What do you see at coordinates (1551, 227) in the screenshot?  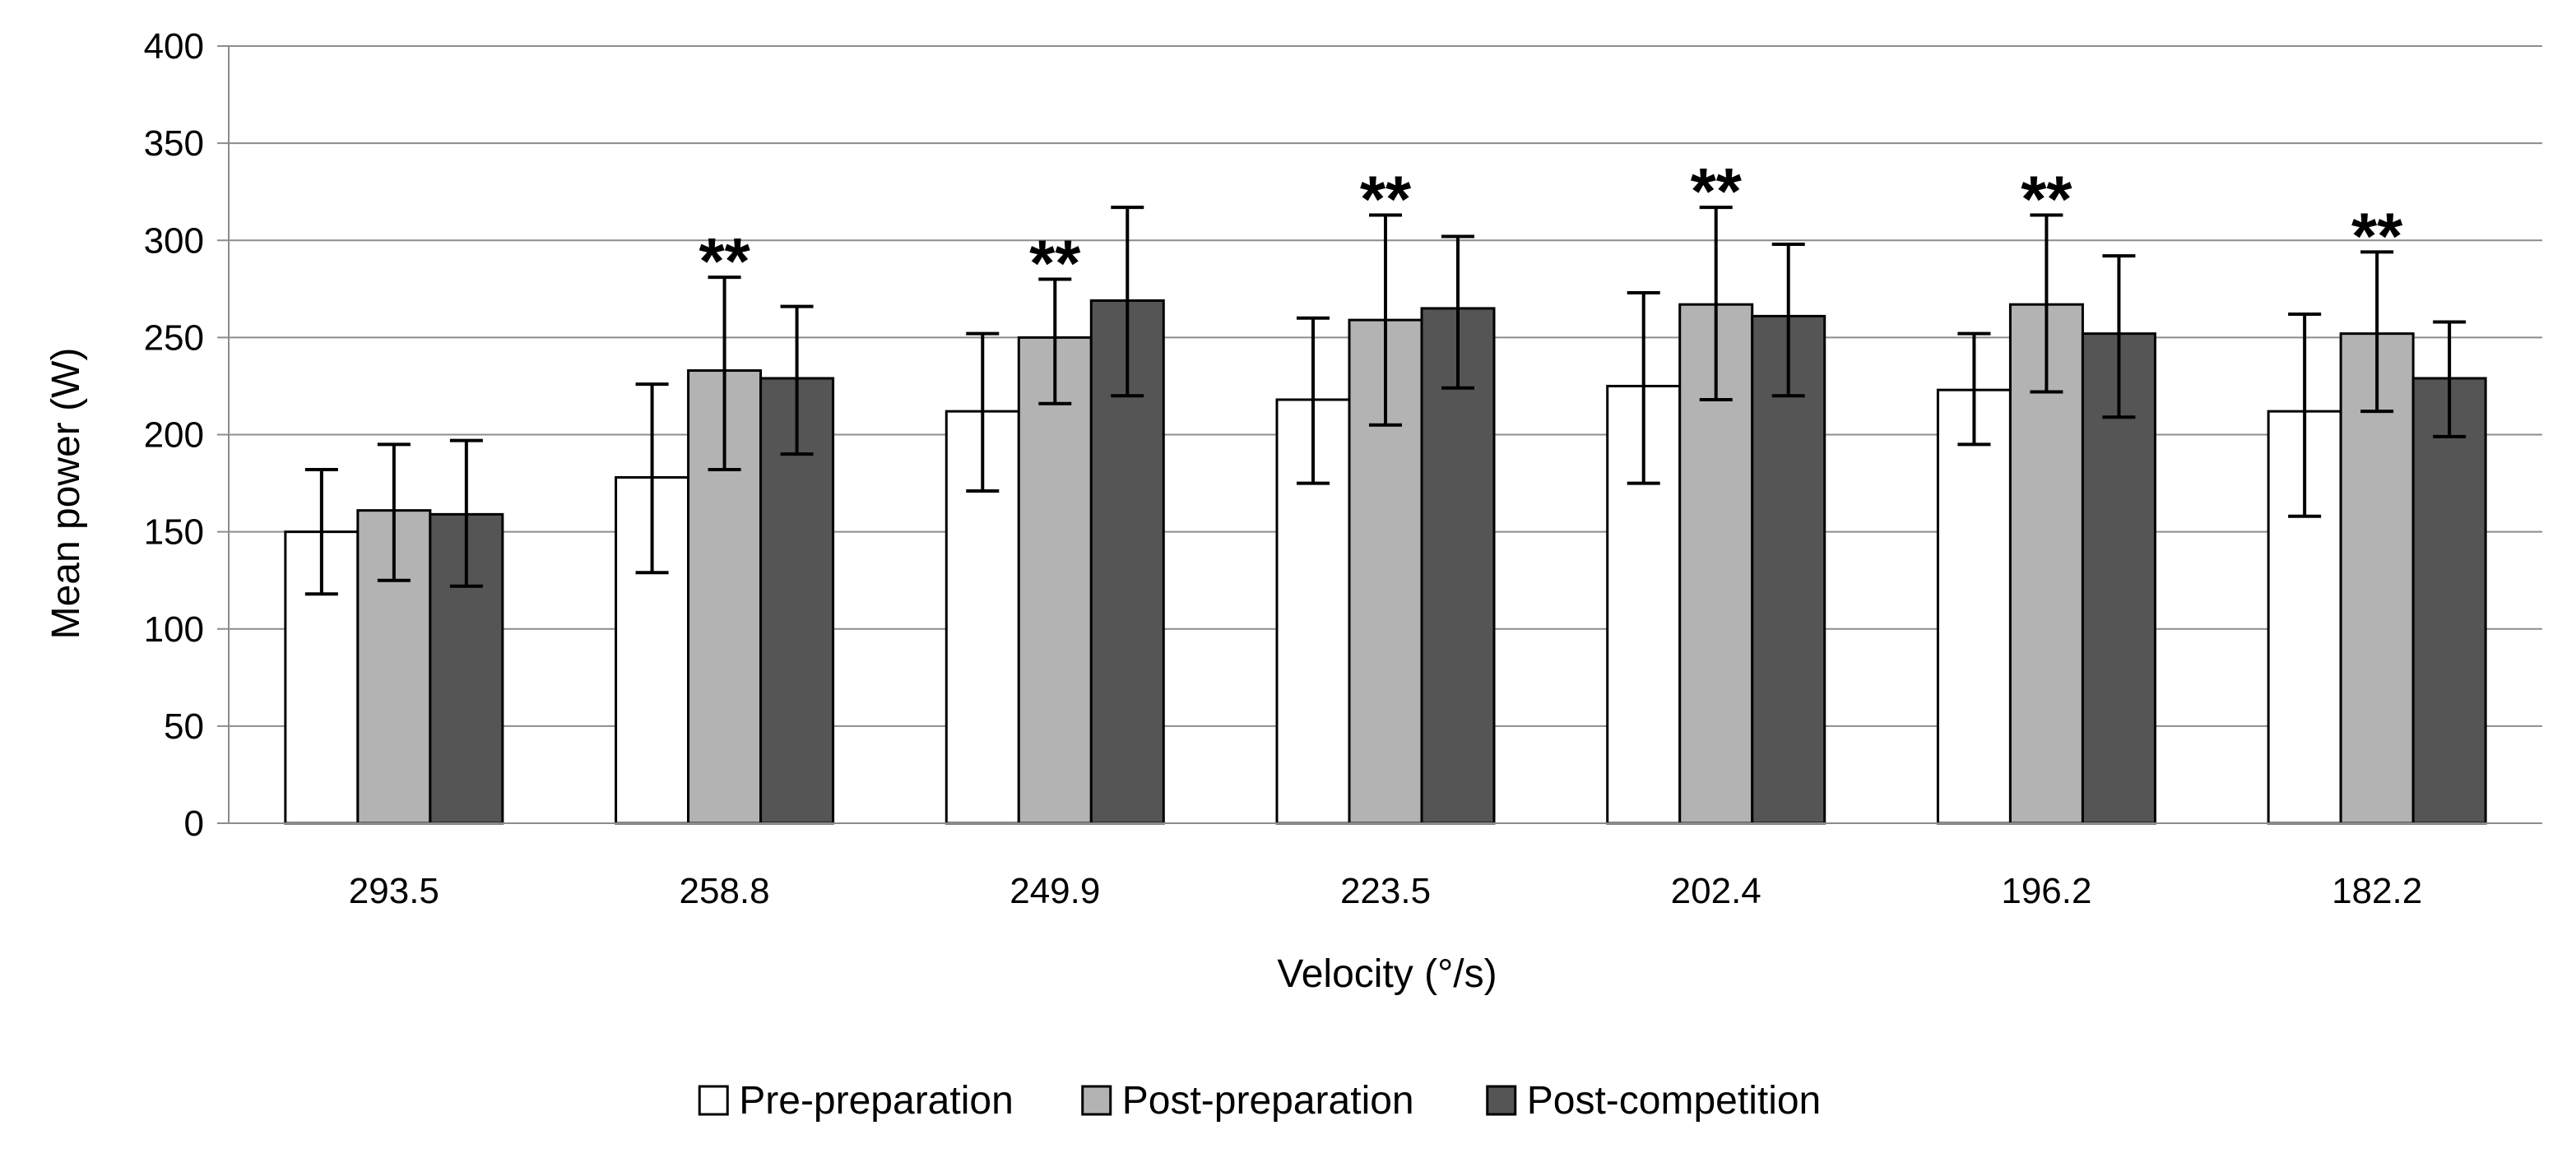 I see `significance-annotations: ** ** ** ** ** **` at bounding box center [1551, 227].